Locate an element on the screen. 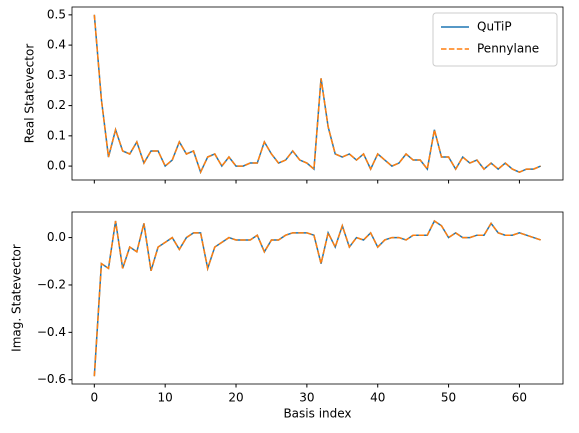 The height and width of the screenshot is (433, 579). legend: QuTiP Pennylane is located at coordinates (495, 39).